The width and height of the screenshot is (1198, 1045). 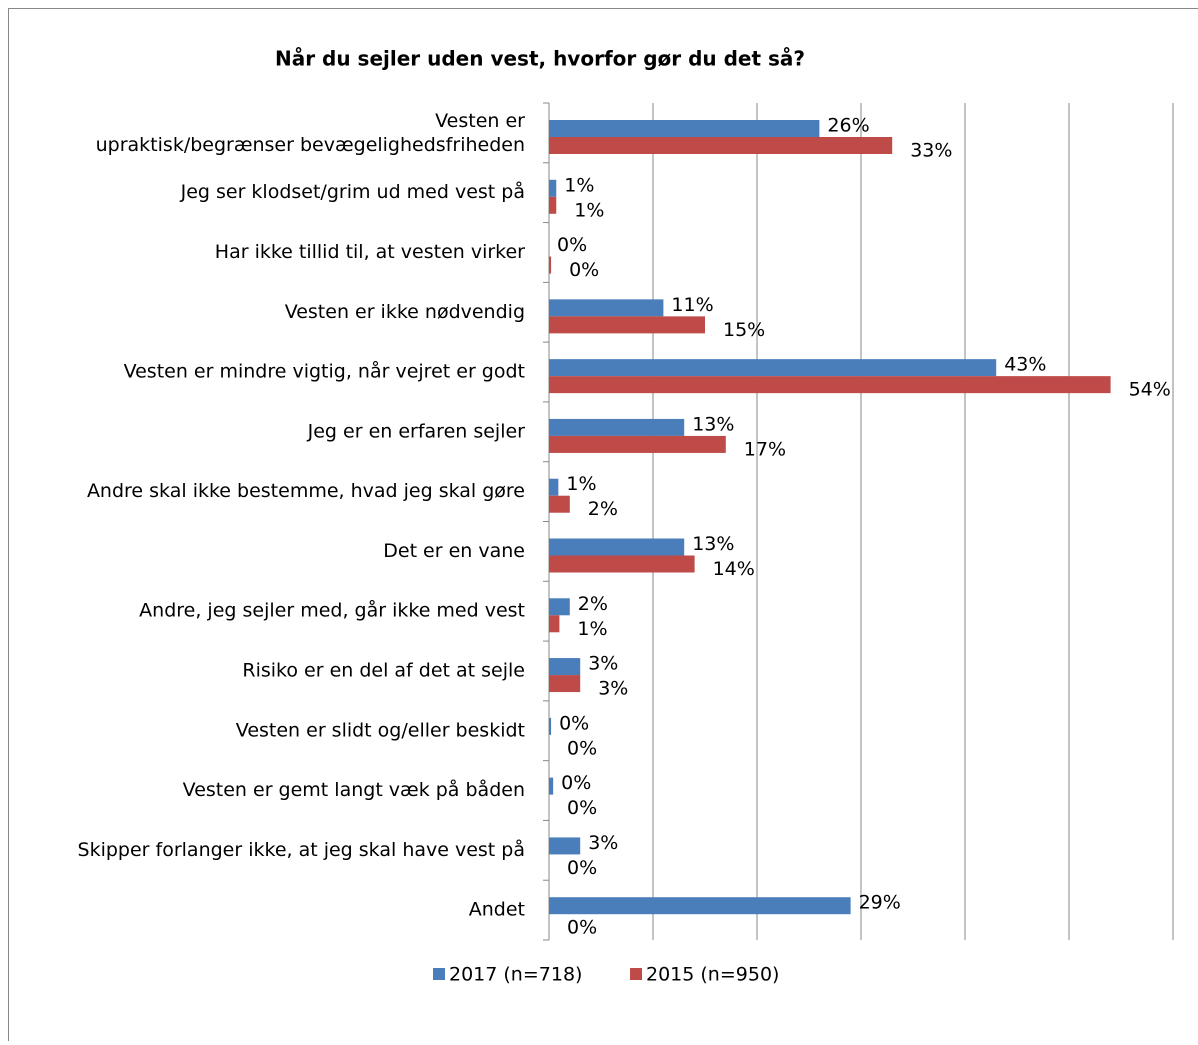 I want to click on y-tick-label: Har ikke tillid til, at vesten virker, so click(x=370, y=252).